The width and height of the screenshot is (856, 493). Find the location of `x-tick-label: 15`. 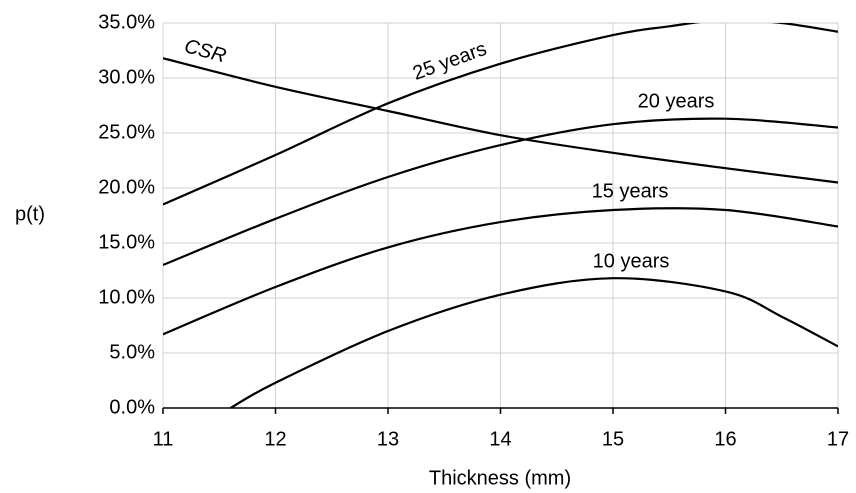

x-tick-label: 15 is located at coordinates (613, 439).